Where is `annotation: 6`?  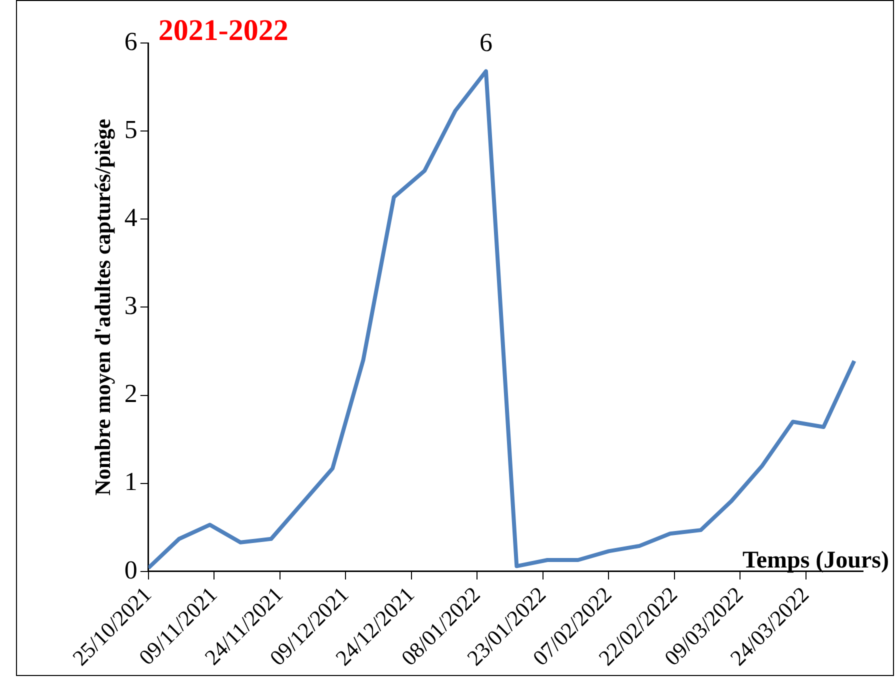
annotation: 6 is located at coordinates (485, 43).